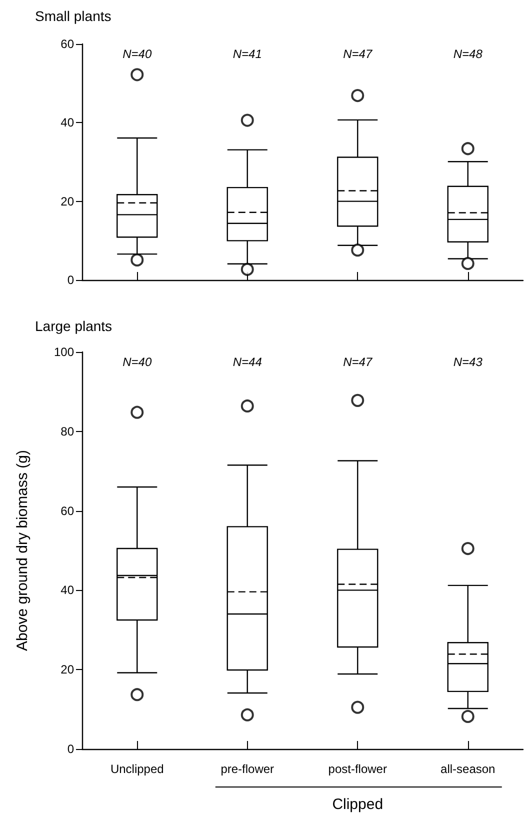 Image resolution: width=530 pixels, height=817 pixels. Describe the element at coordinates (73, 326) in the screenshot. I see `chart-title: Large plants` at that location.